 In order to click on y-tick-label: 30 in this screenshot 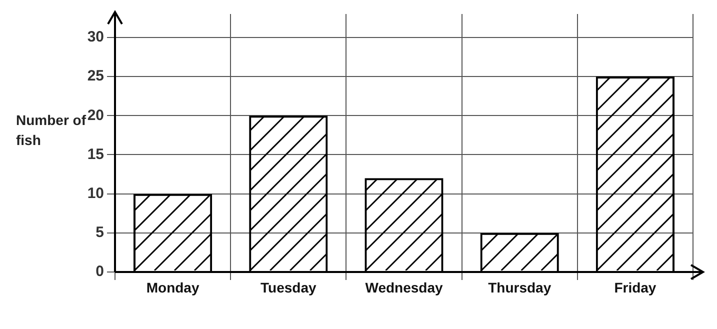, I will do `click(95, 37)`.